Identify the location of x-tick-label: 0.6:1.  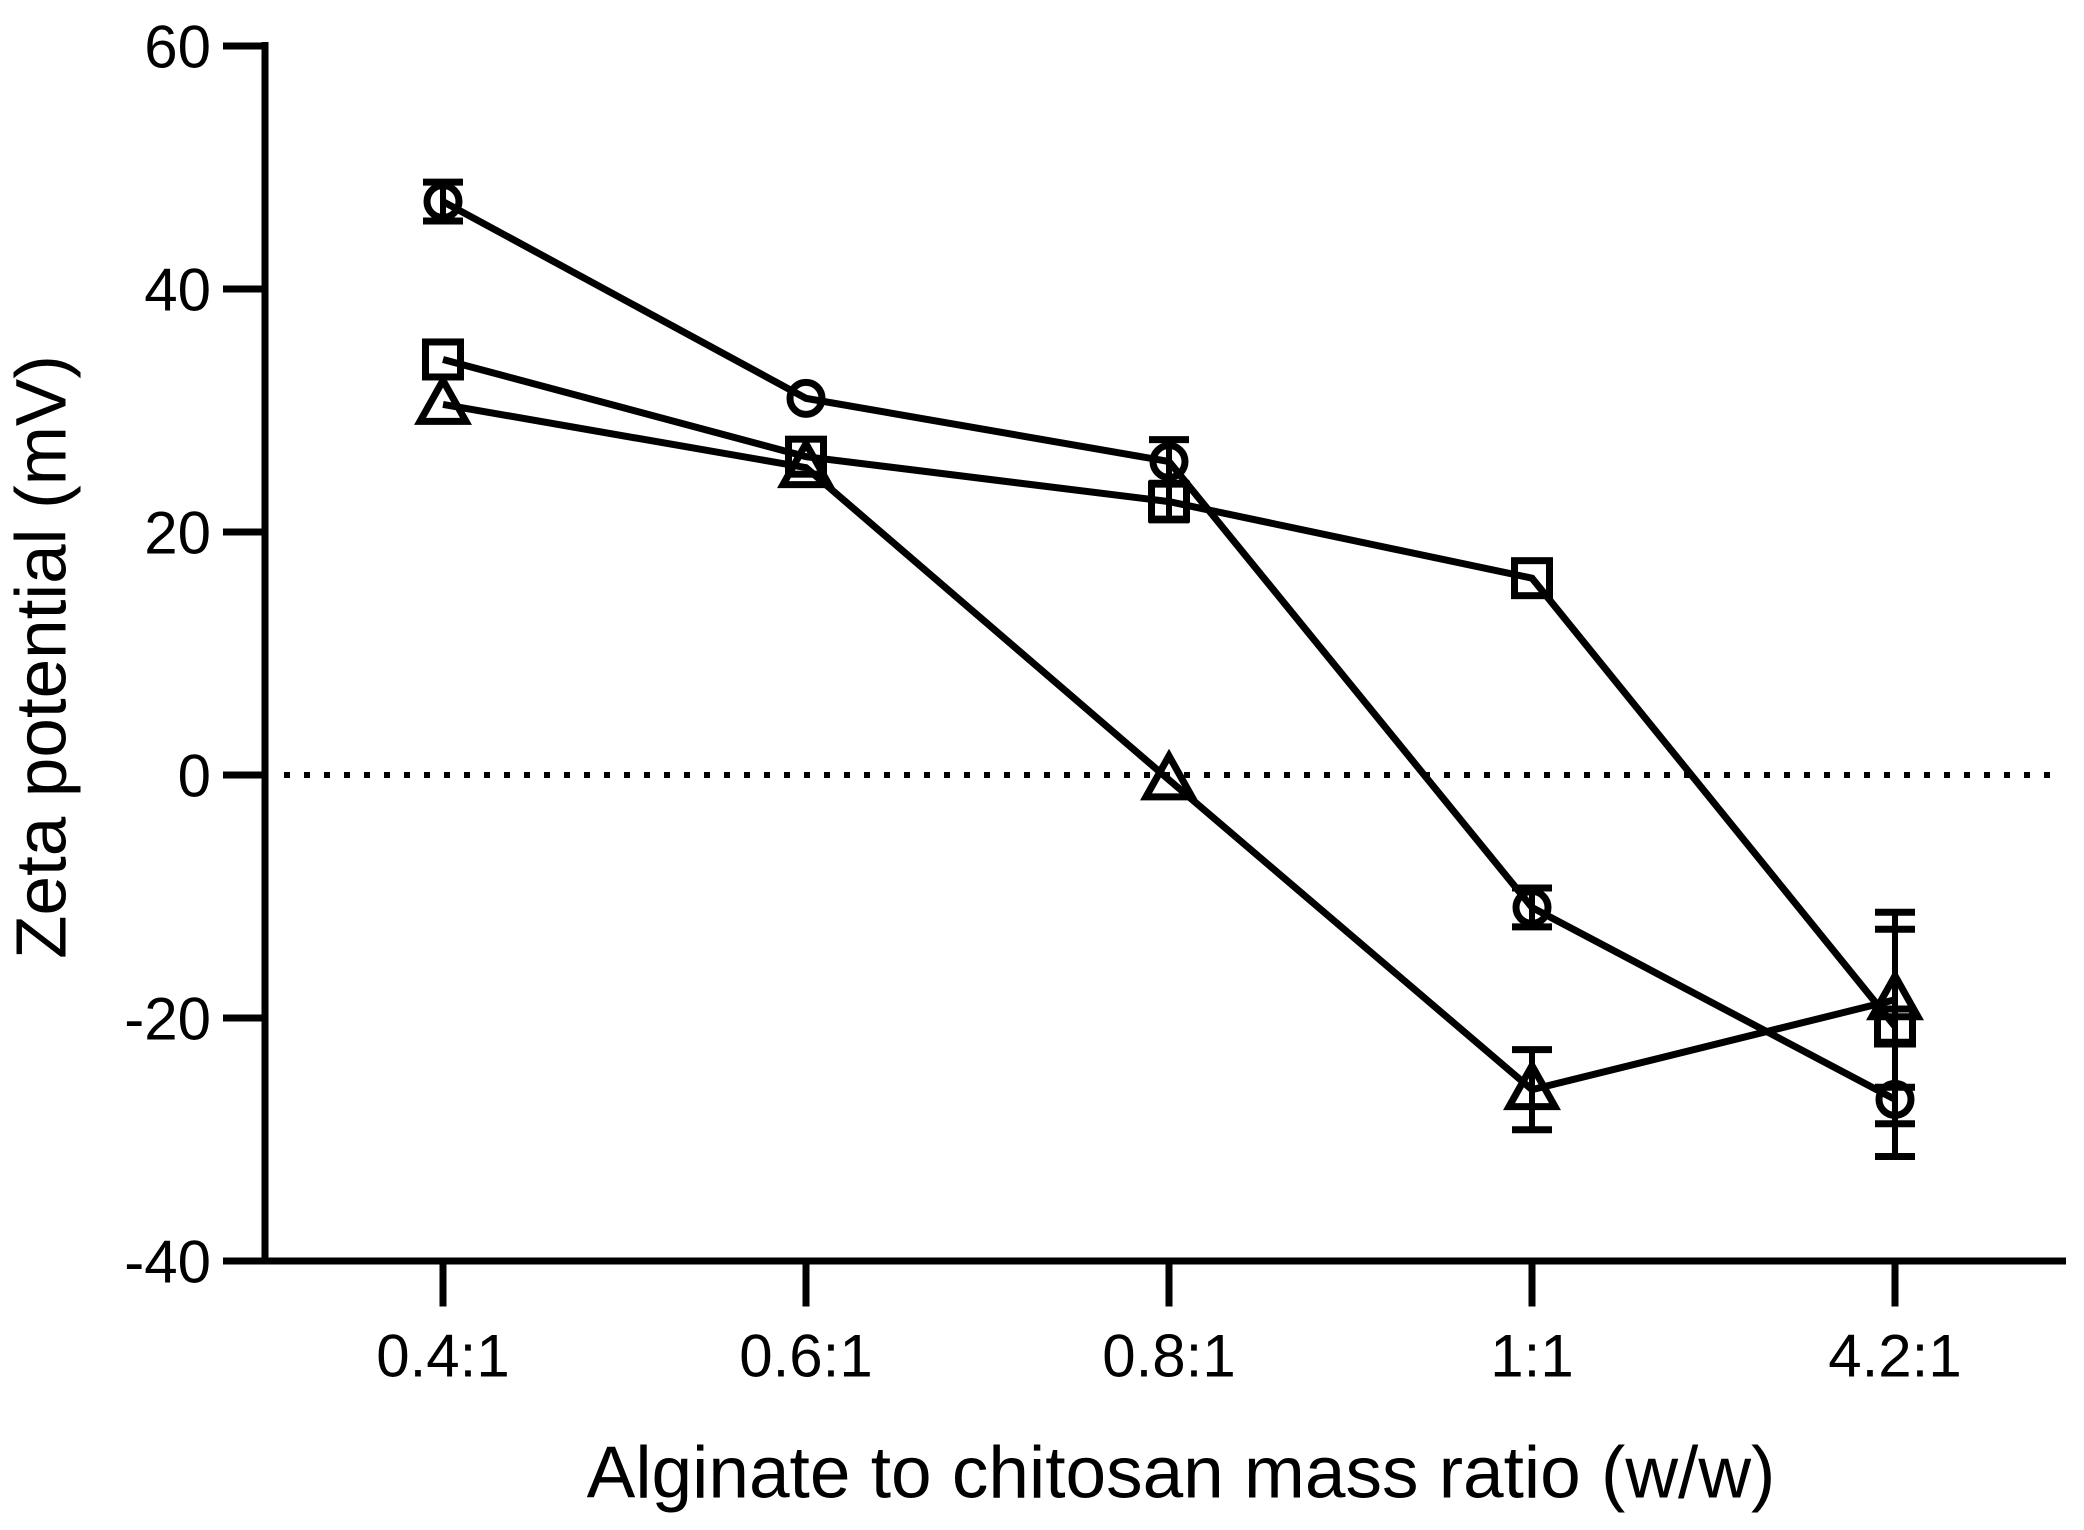
(805, 1356).